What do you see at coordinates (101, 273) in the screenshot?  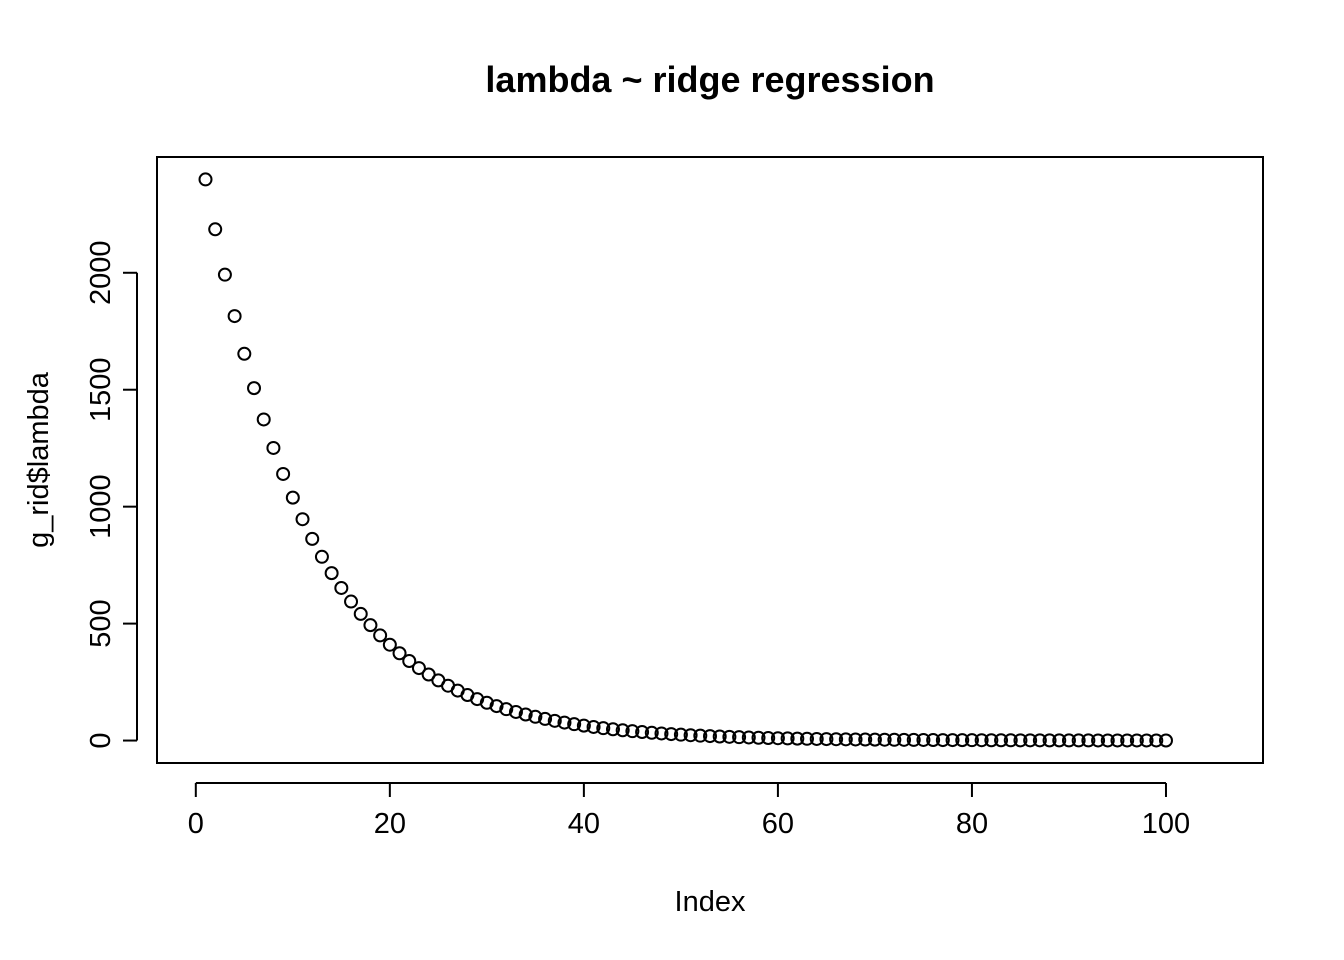 I see `y-tick-label: 2000` at bounding box center [101, 273].